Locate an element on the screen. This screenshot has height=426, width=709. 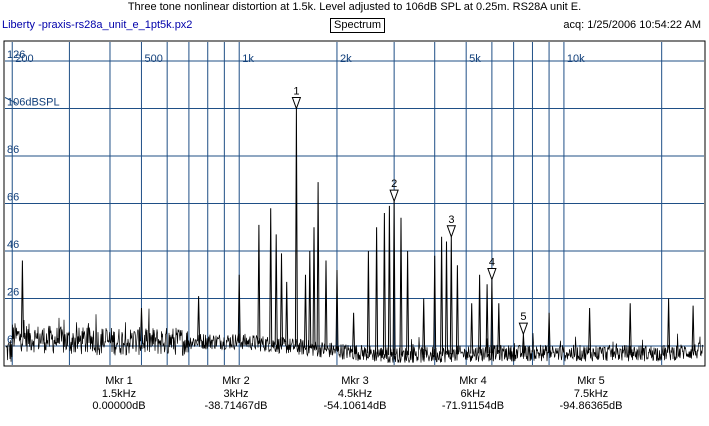
marker-number: 3 is located at coordinates (451, 220).